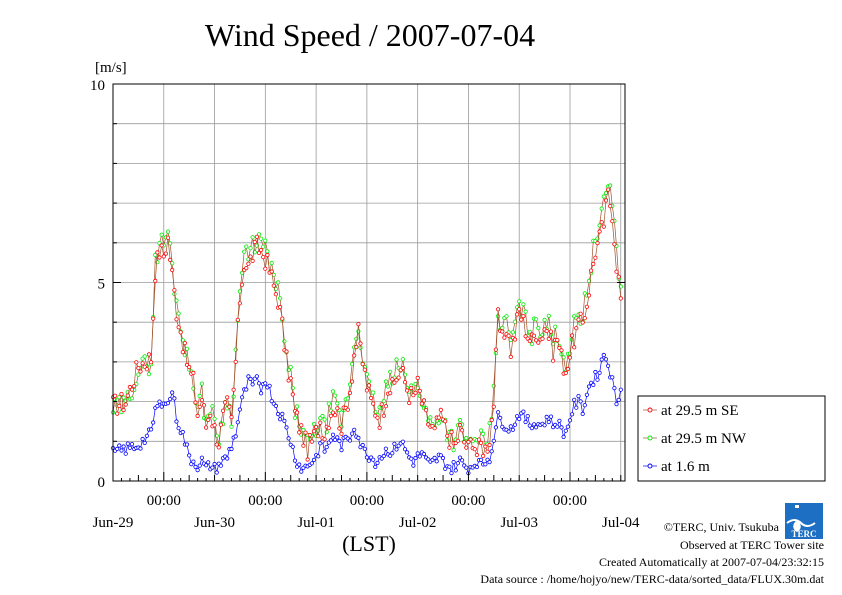 The height and width of the screenshot is (595, 842). I want to click on legend-label: at 29.5 m NW, so click(704, 439).